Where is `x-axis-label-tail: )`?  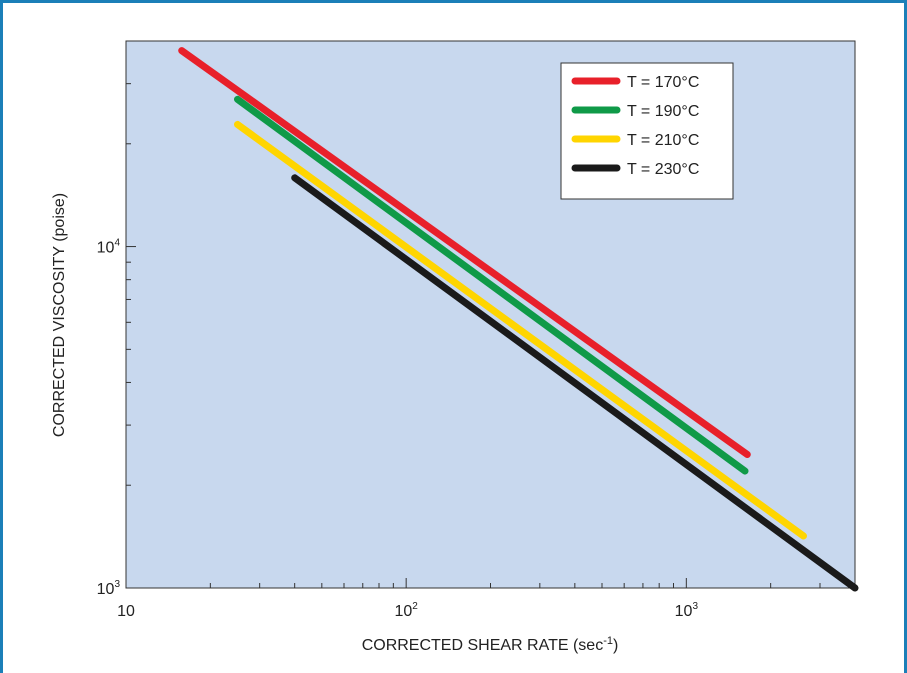 x-axis-label-tail: ) is located at coordinates (615, 645).